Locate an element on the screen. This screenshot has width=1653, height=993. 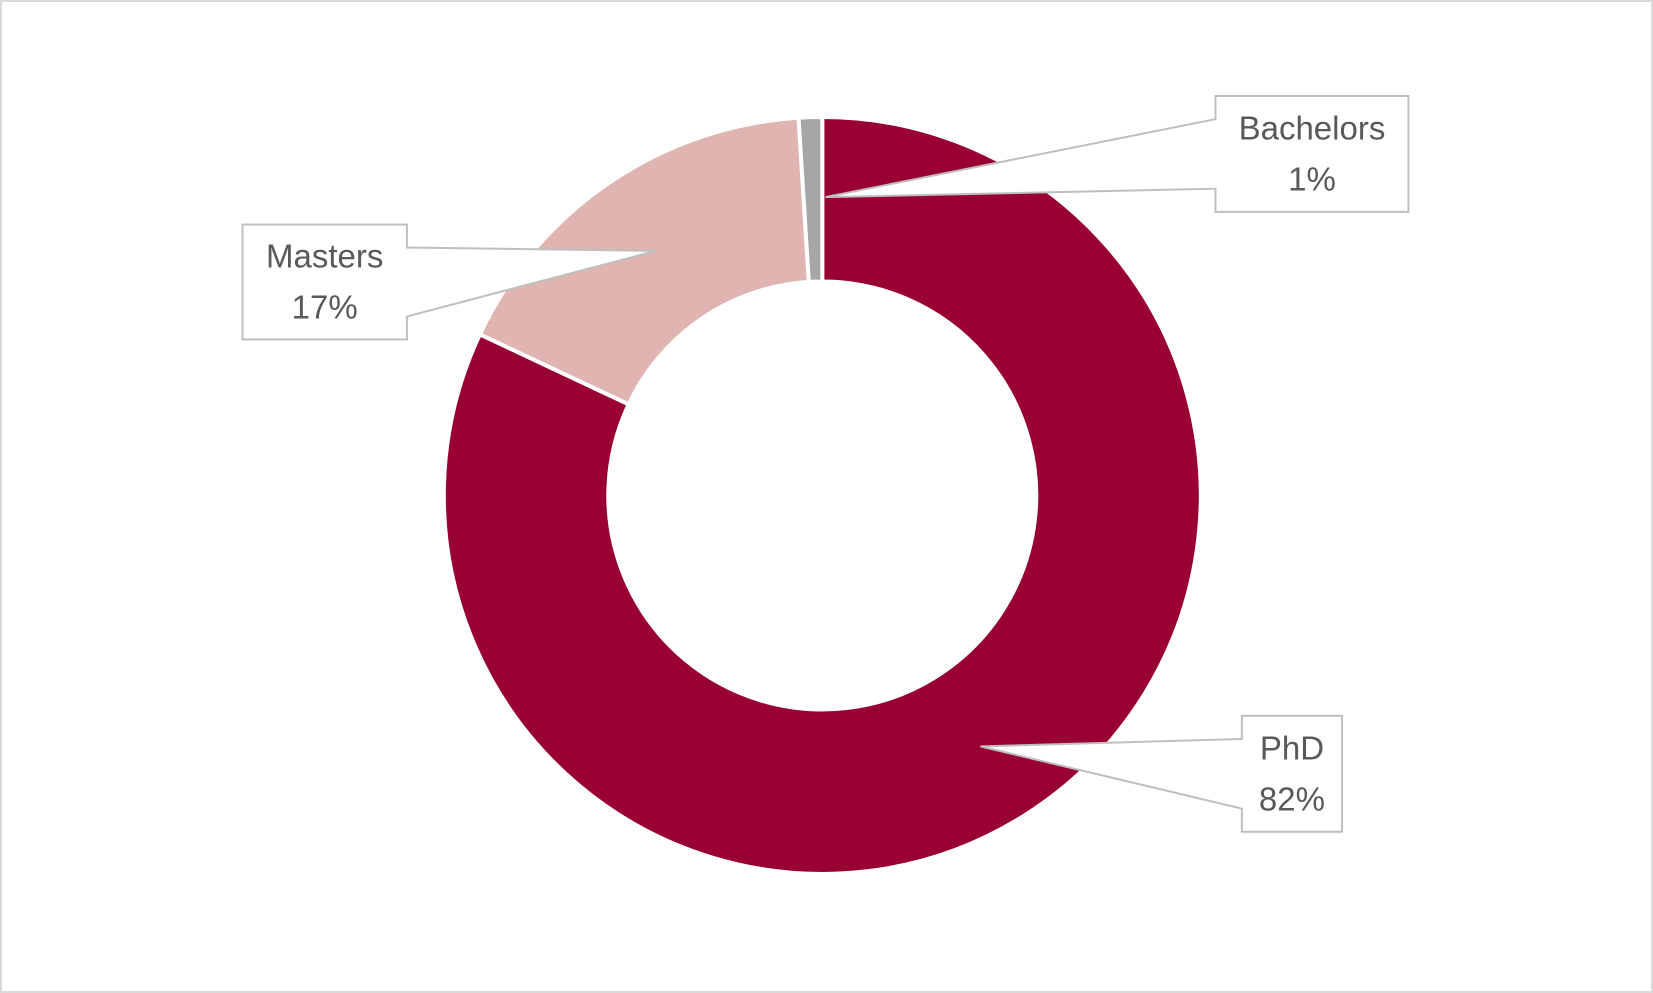
data-label-category: Bachelors is located at coordinates (1312, 127).